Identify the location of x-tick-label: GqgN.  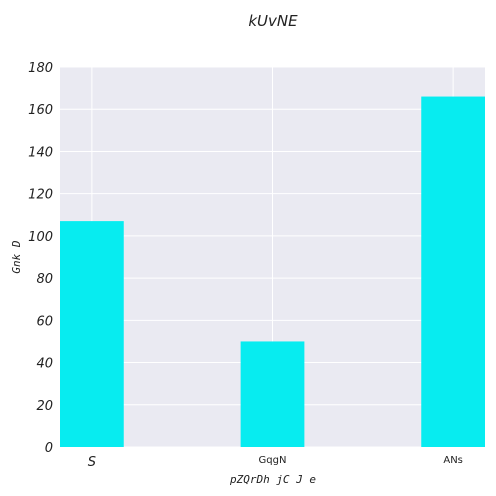
(273, 460).